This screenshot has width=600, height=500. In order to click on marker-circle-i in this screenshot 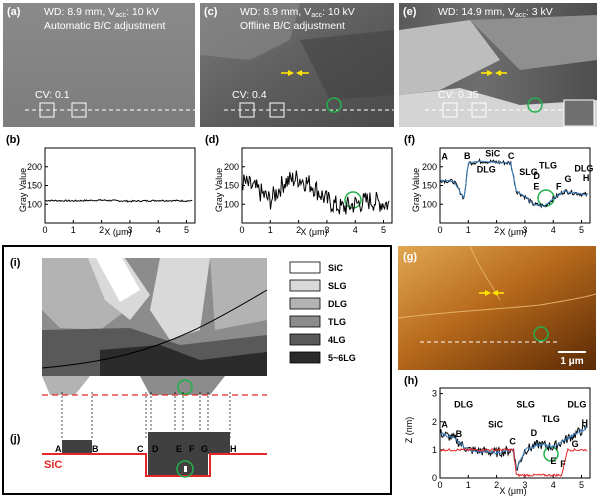, I will do `click(185, 387)`.